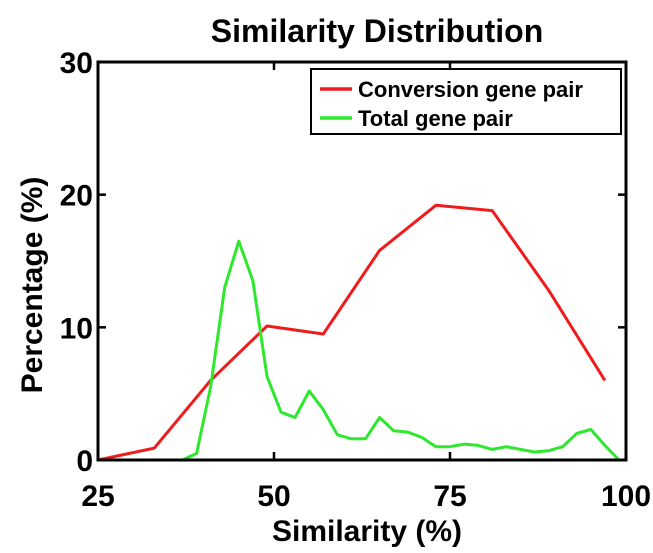 The image size is (653, 553). What do you see at coordinates (76, 63) in the screenshot?
I see `y-tick-label-30: 30` at bounding box center [76, 63].